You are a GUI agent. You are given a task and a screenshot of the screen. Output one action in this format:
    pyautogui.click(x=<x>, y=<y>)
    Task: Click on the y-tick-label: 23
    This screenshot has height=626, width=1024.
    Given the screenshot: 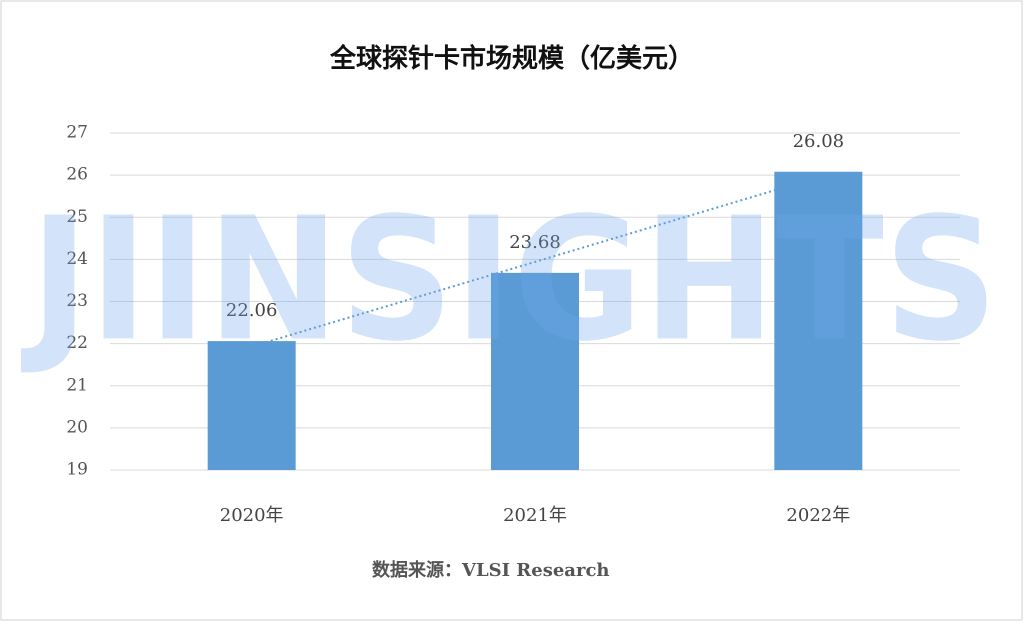 What is the action you would take?
    pyautogui.click(x=77, y=301)
    